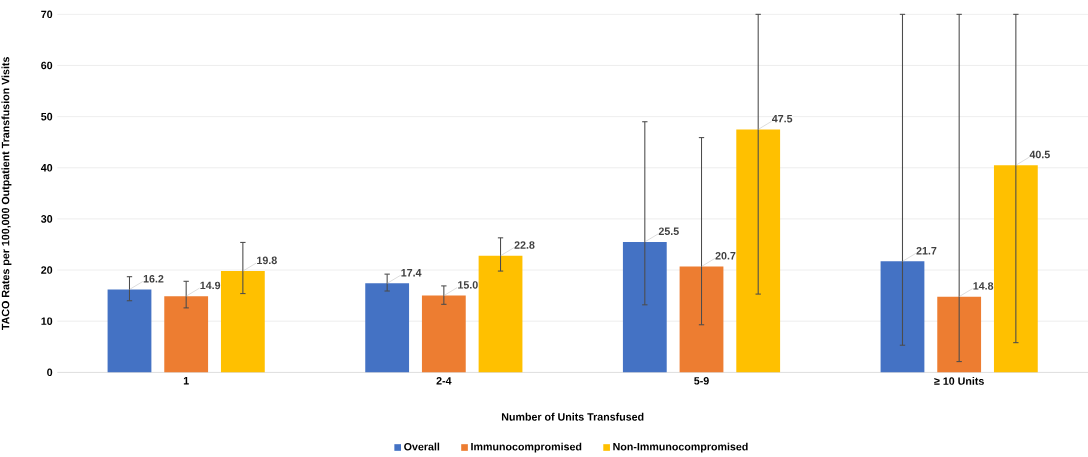 The width and height of the screenshot is (1088, 457). Describe the element at coordinates (186, 380) in the screenshot. I see `x-tick-label: 1` at that location.